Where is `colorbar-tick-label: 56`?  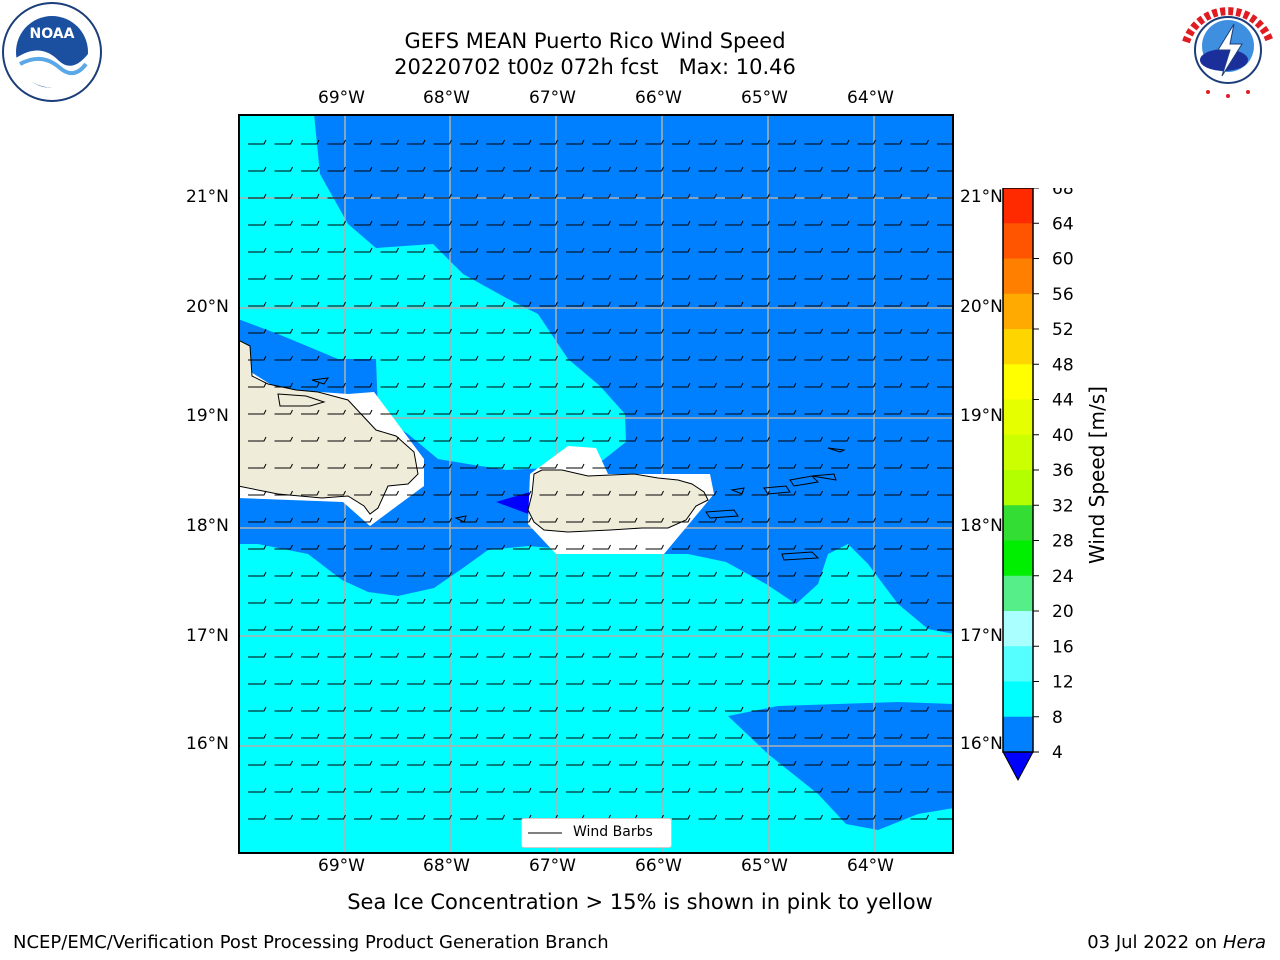 colorbar-tick-label: 56 is located at coordinates (1063, 295).